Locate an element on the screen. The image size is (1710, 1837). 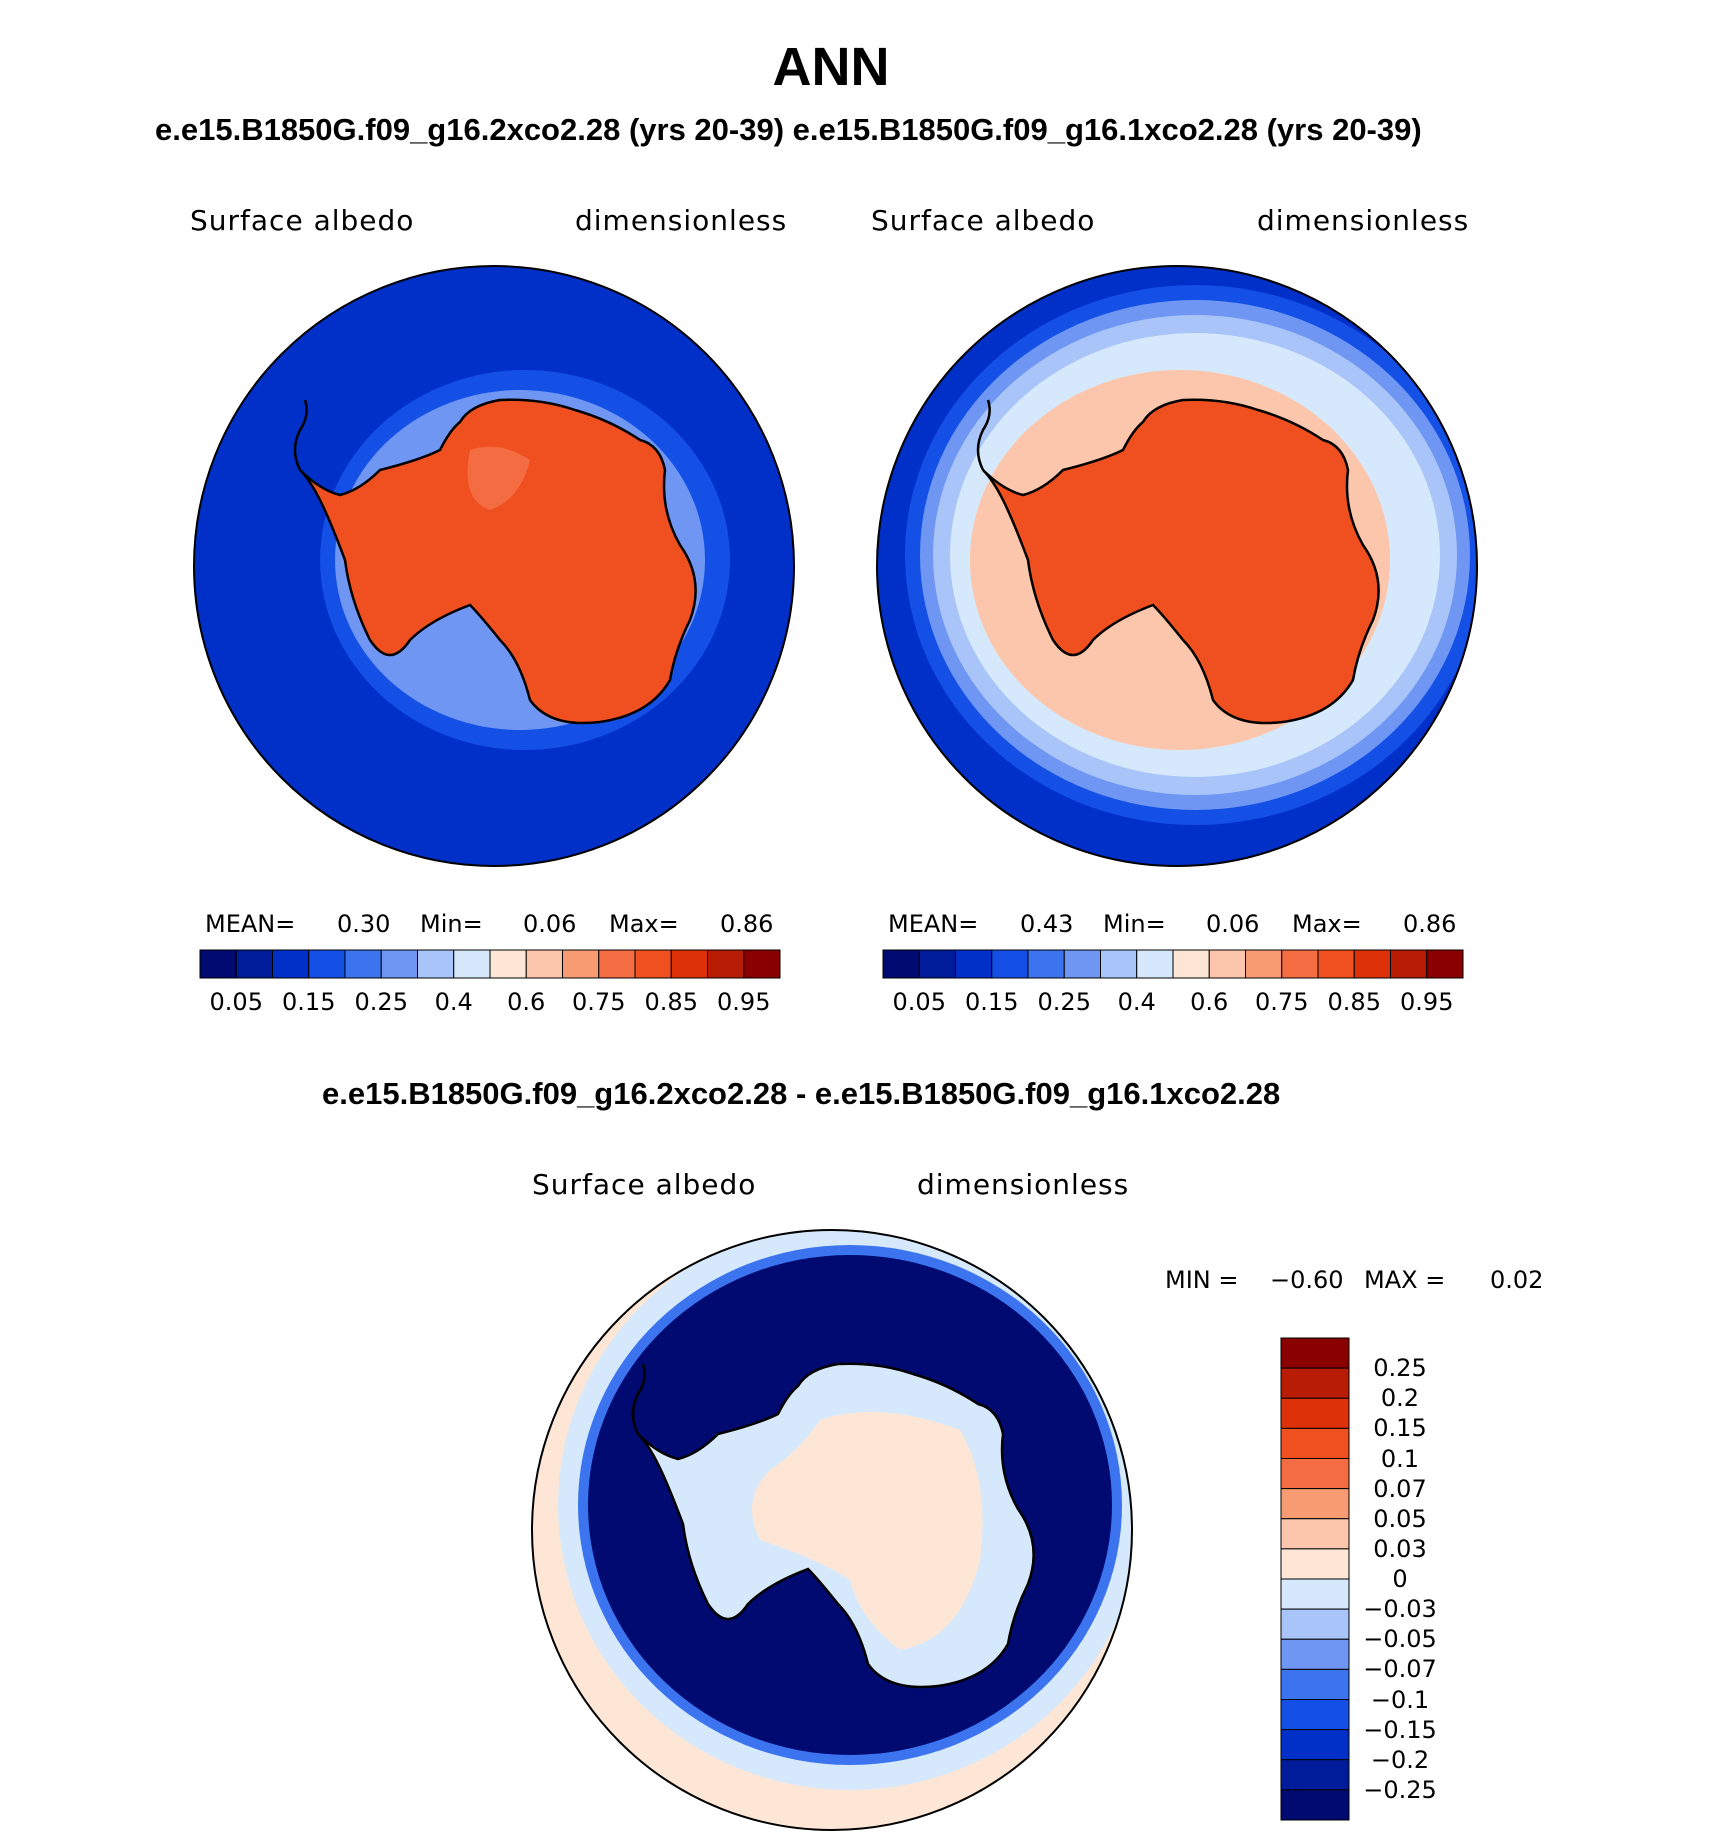
right-variable-label: Surface albedo is located at coordinates (983, 220).